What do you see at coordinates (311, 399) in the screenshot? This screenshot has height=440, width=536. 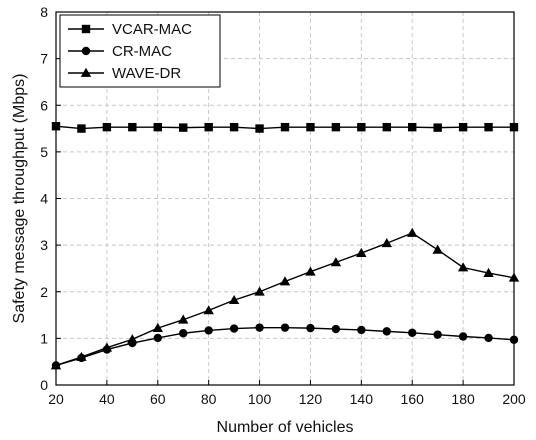 I see `x-tick-label: 120` at bounding box center [311, 399].